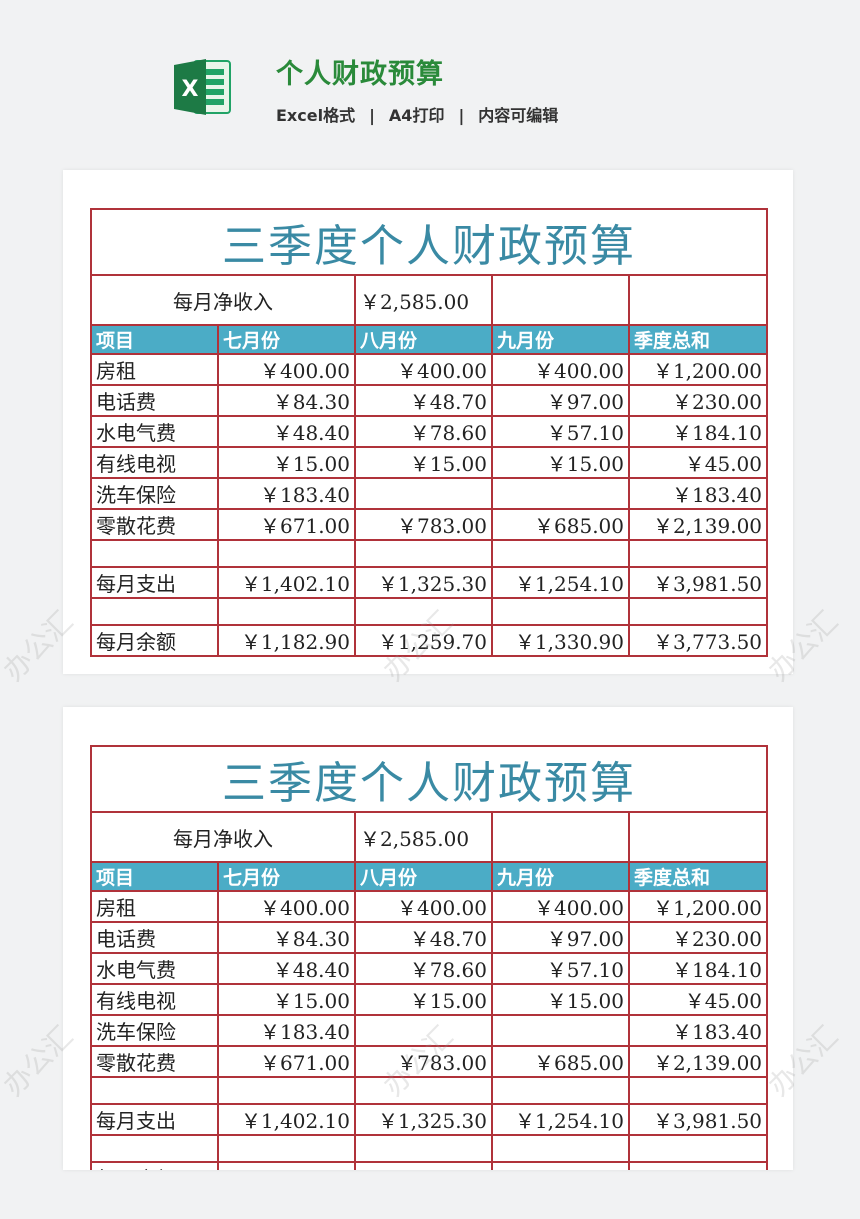 The image size is (860, 1219). What do you see at coordinates (698, 1119) in the screenshot?
I see `amount-cell: ￥3,981.50` at bounding box center [698, 1119].